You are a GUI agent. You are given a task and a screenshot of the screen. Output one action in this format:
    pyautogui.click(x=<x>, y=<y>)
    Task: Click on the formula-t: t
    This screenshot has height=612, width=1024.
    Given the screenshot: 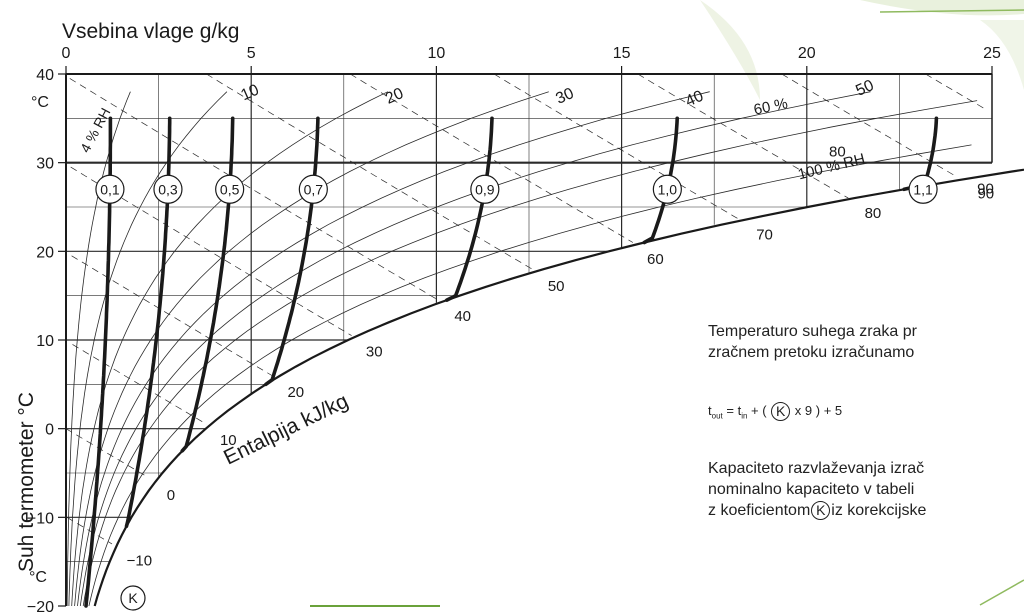 What is the action you would take?
    pyautogui.click(x=710, y=410)
    